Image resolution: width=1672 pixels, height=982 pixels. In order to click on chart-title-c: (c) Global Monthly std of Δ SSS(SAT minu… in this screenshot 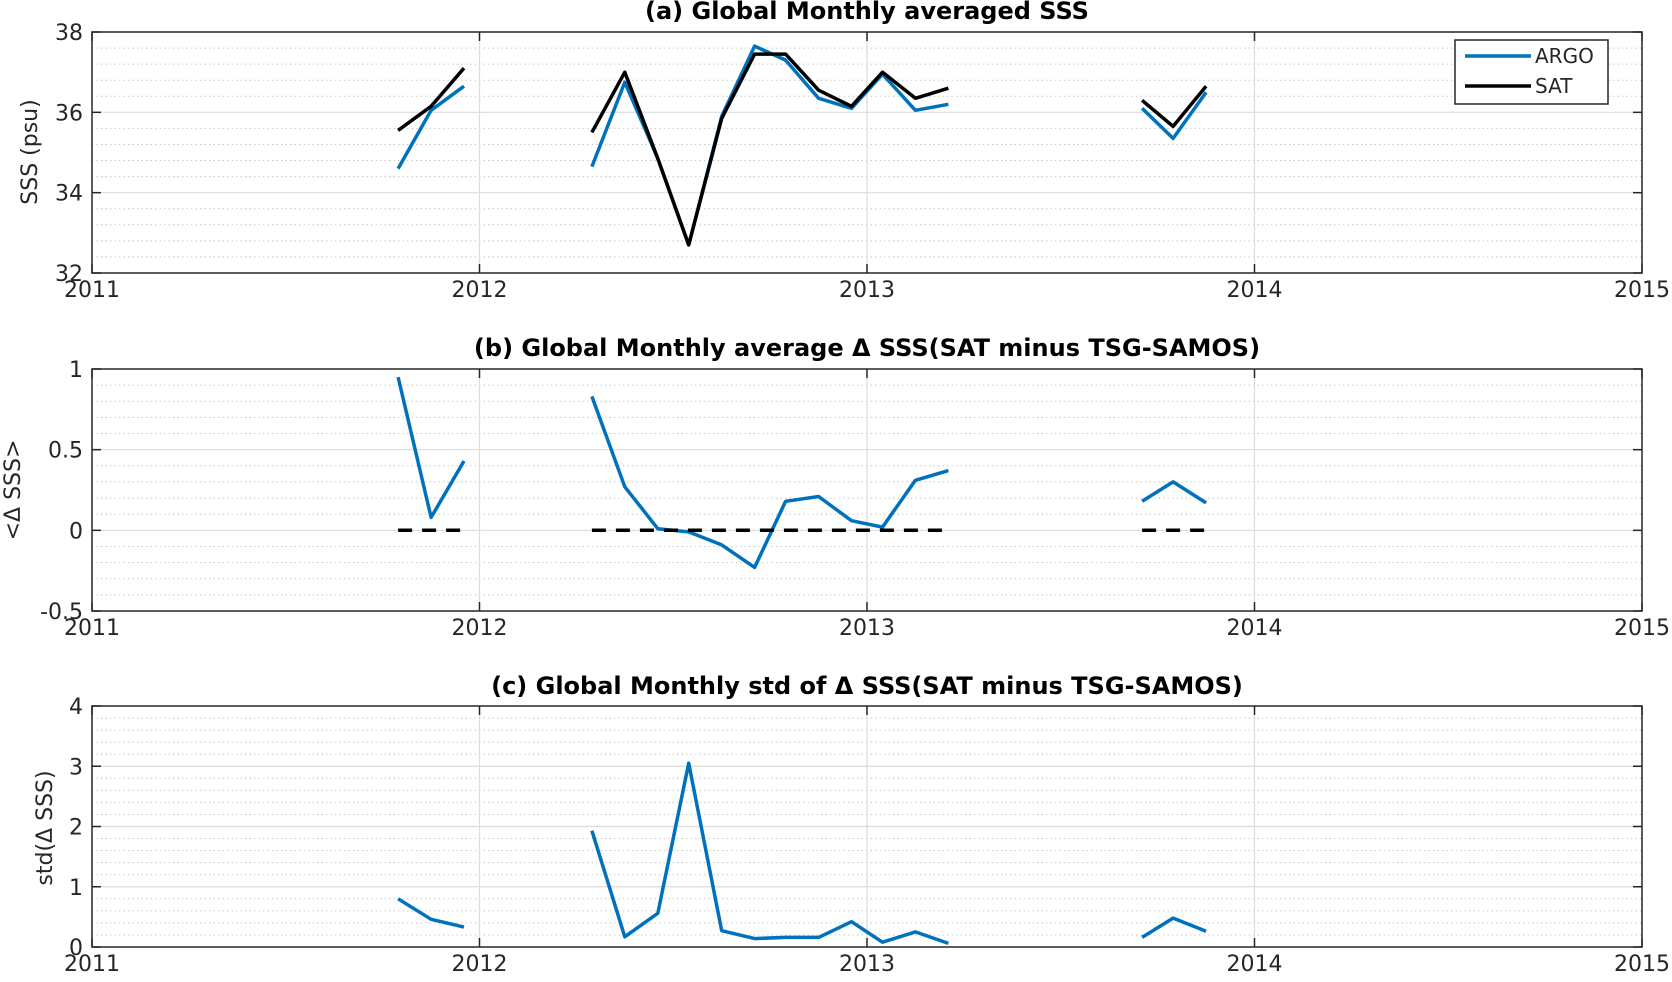, I will do `click(867, 686)`.